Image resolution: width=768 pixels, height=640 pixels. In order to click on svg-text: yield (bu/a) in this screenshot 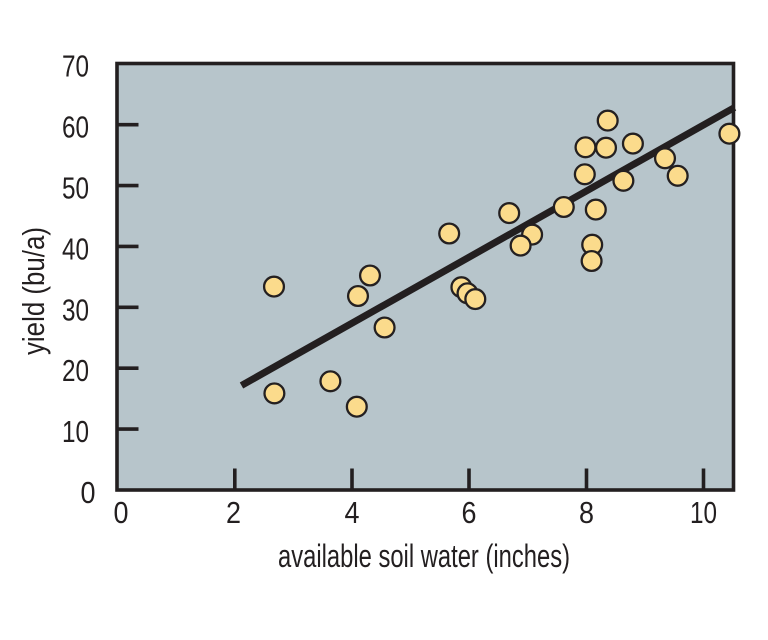, I will do `click(33, 291)`.